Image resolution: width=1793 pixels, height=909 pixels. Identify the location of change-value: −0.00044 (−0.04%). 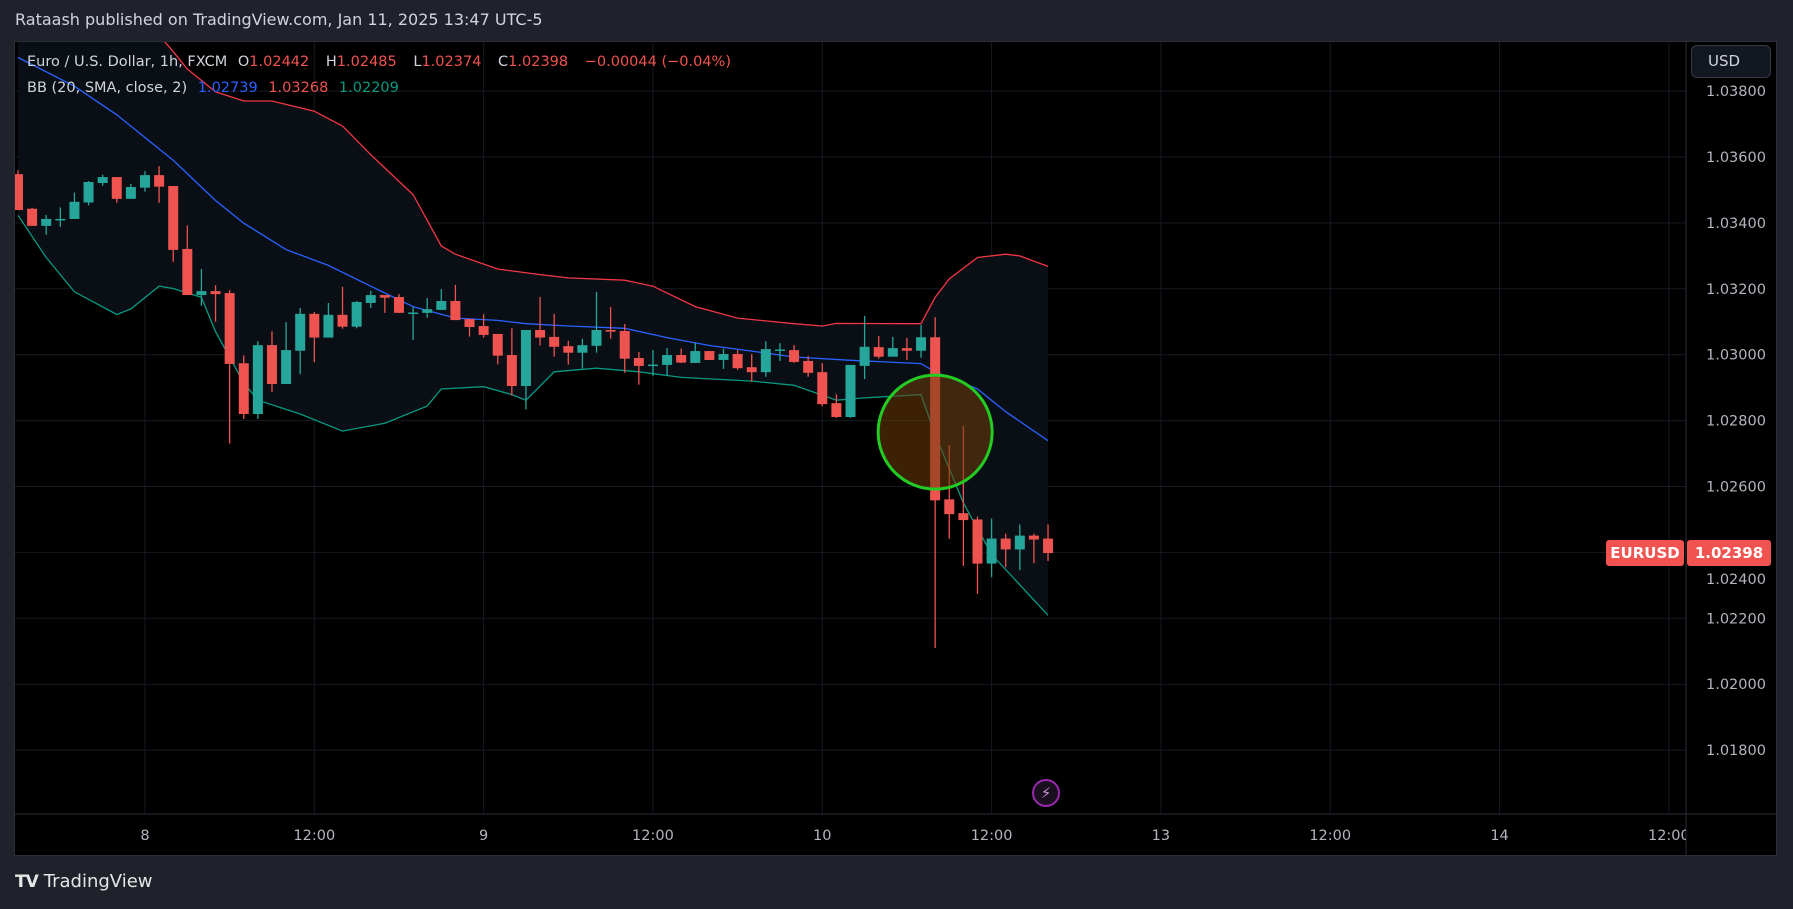
(657, 62).